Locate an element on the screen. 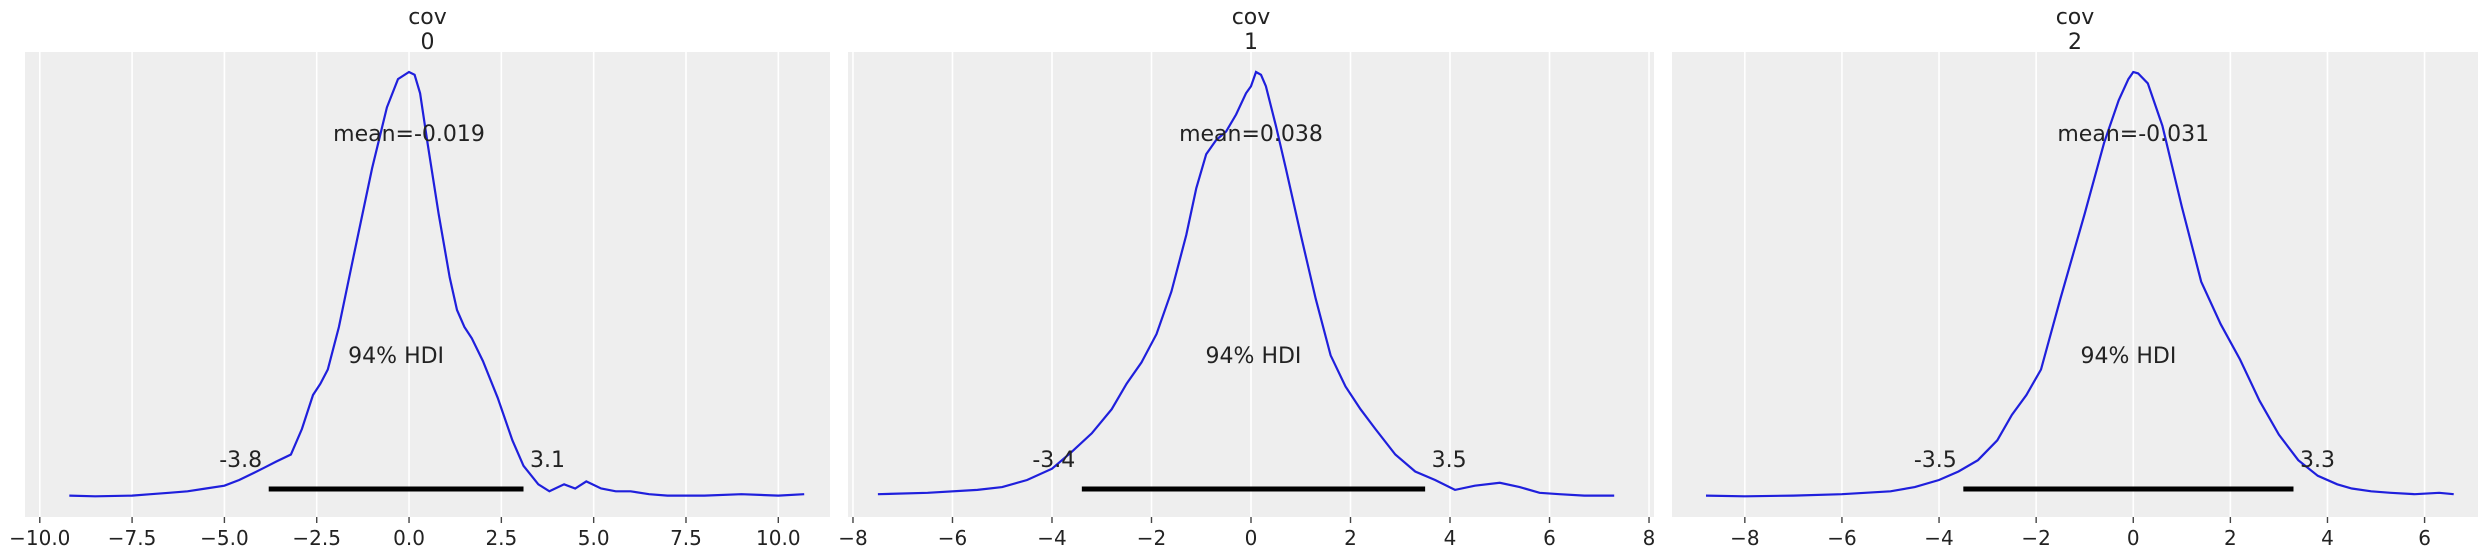  hdi-high-label: 3.5 is located at coordinates (1449, 460).